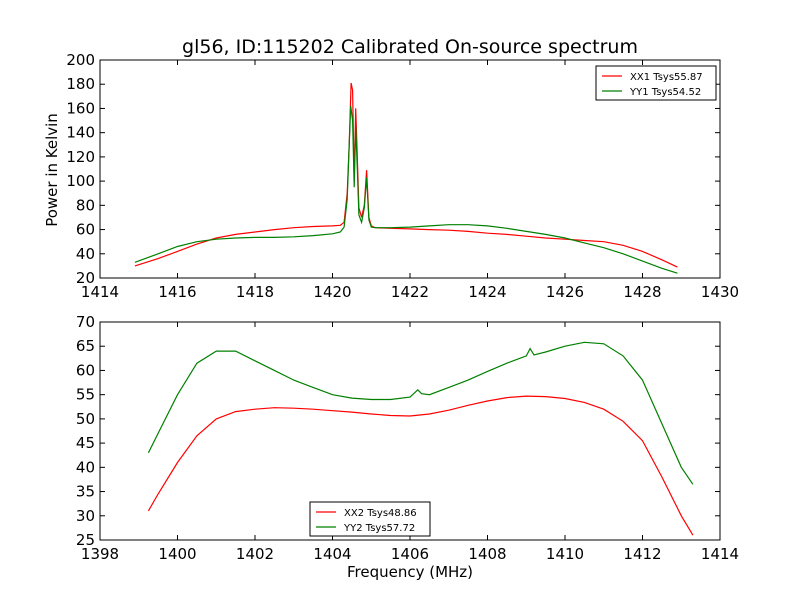 The image size is (800, 600). What do you see at coordinates (332, 292) in the screenshot?
I see `top-x-tick-label: 1420` at bounding box center [332, 292].